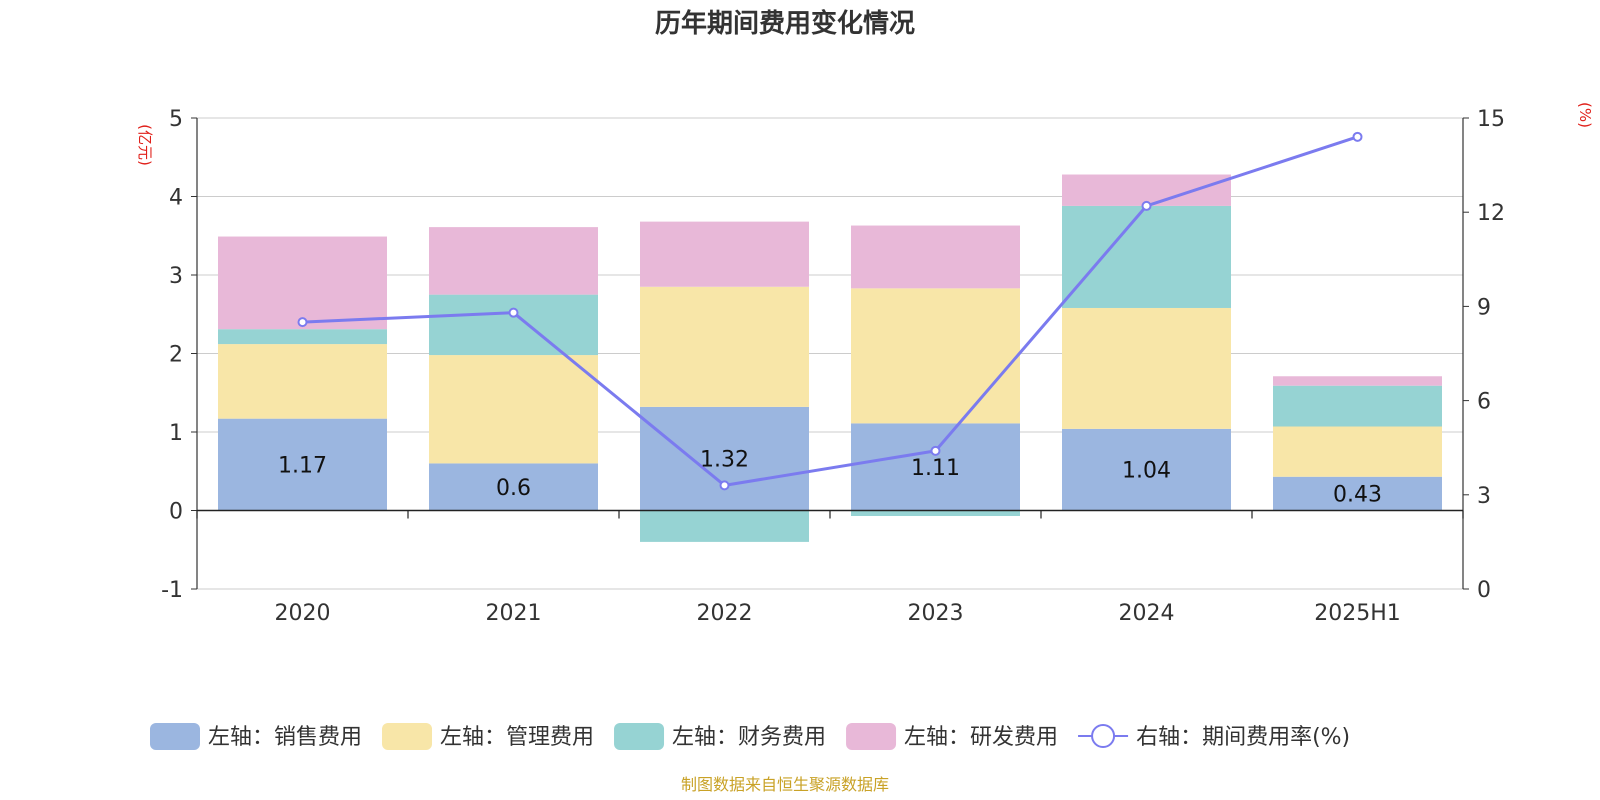 This screenshot has width=1600, height=800. What do you see at coordinates (176, 355) in the screenshot?
I see `left-tick-label: 2` at bounding box center [176, 355].